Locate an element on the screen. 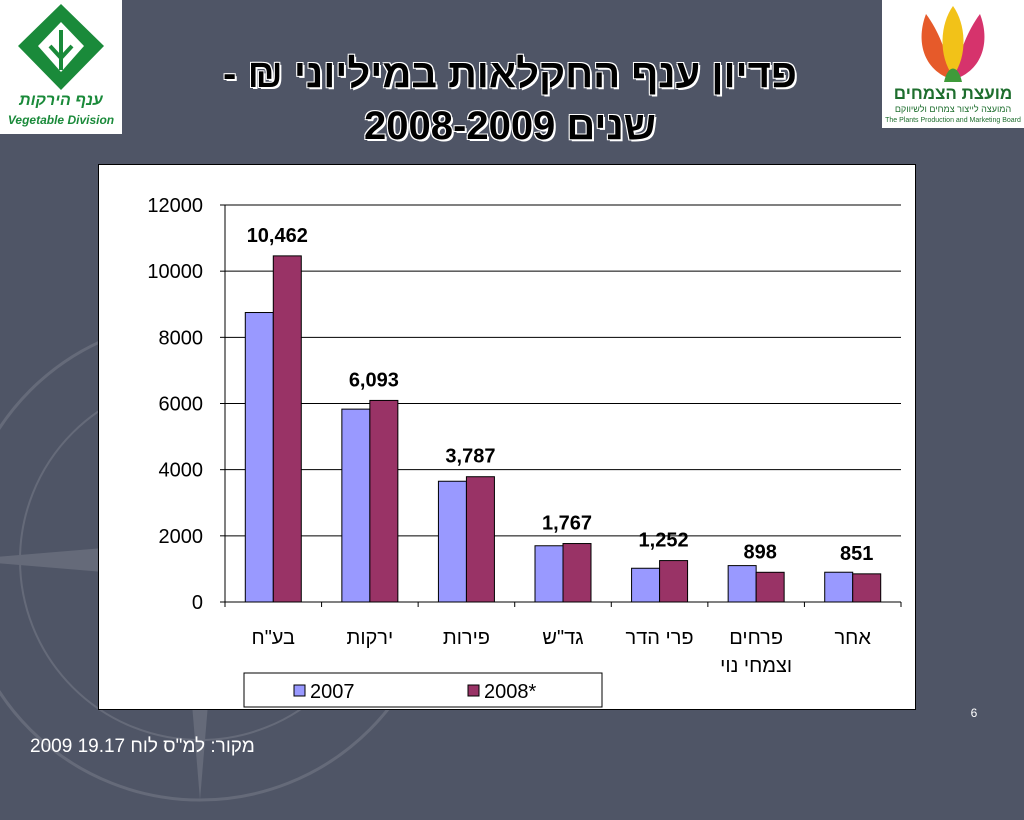  logo-right-subtitle: המועצה לייצור צמחים ולשיווקם is located at coordinates (953, 109).